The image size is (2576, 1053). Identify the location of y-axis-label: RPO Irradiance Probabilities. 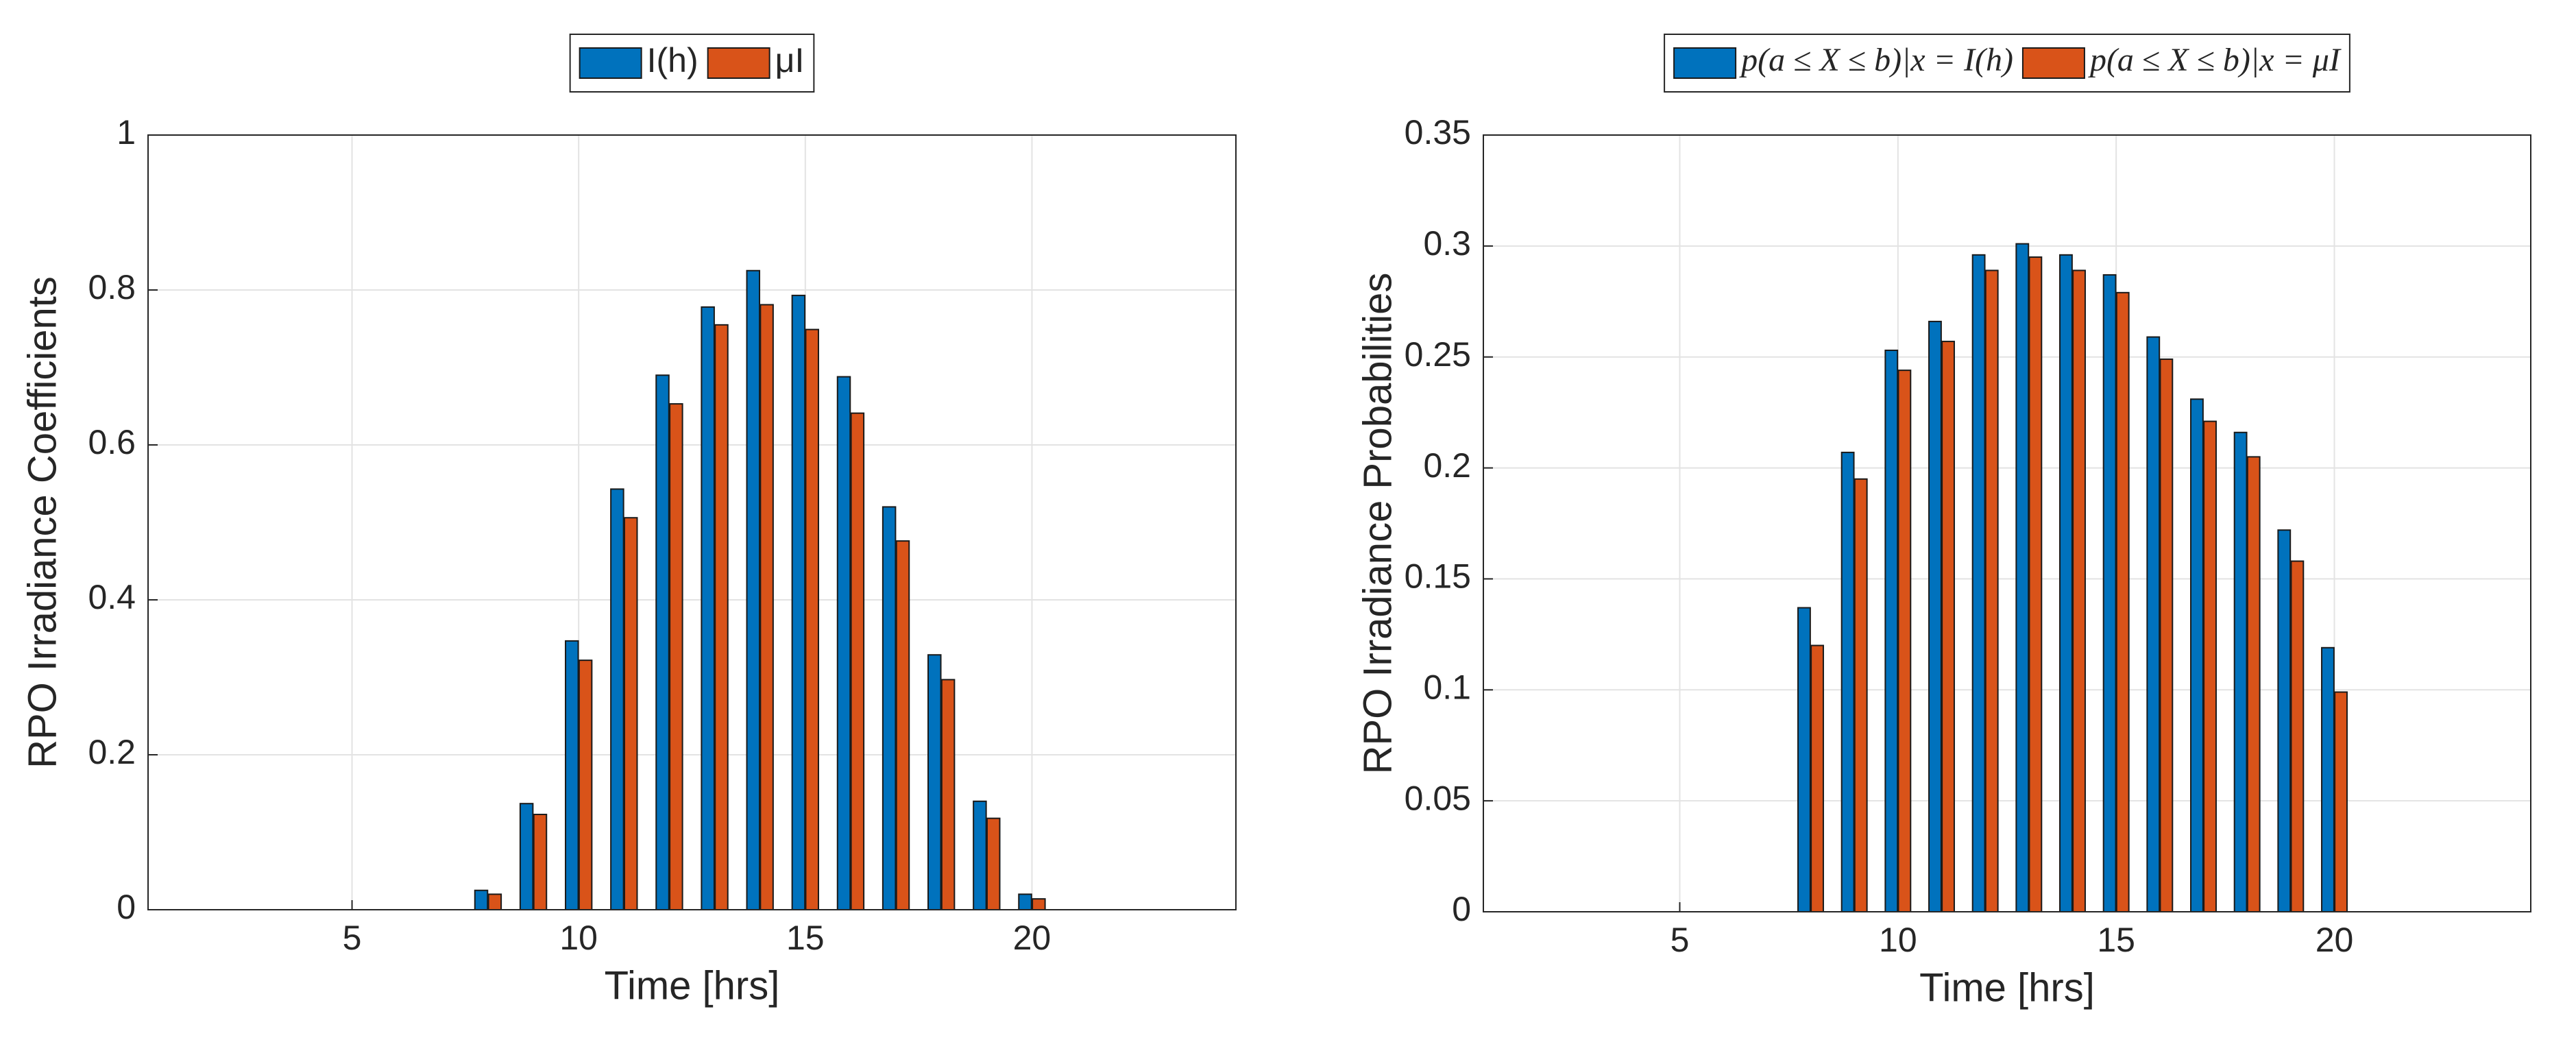
(1377, 524).